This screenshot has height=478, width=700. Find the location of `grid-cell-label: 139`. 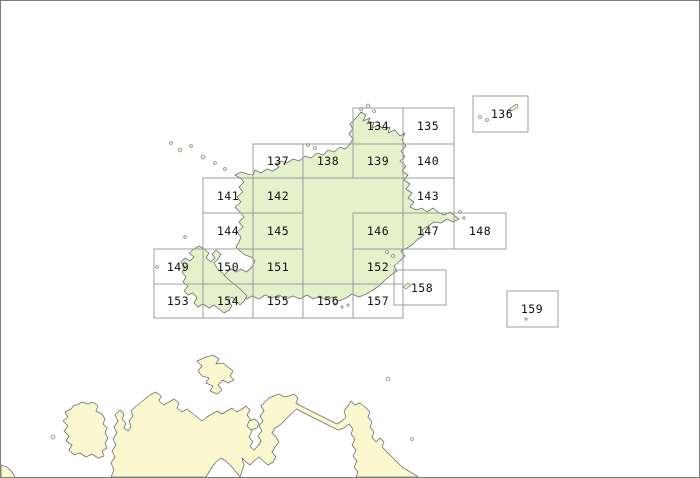

grid-cell-label: 139 is located at coordinates (378, 161).